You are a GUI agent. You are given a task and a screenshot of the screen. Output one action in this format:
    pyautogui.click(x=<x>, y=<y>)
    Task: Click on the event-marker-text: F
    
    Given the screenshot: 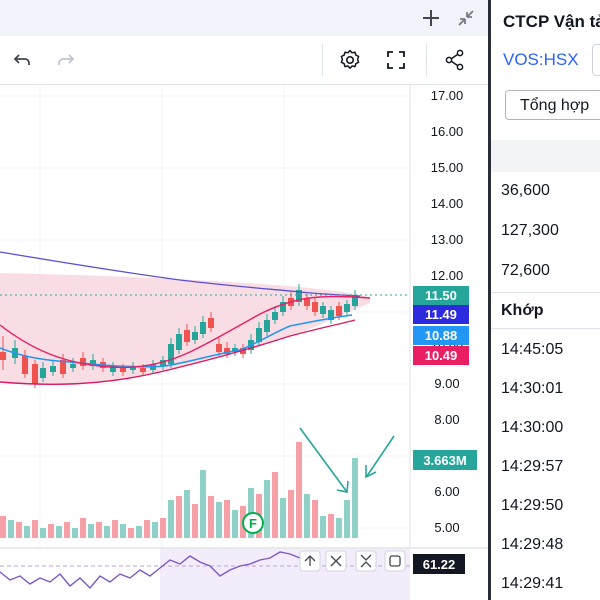 What is the action you would take?
    pyautogui.click(x=253, y=523)
    